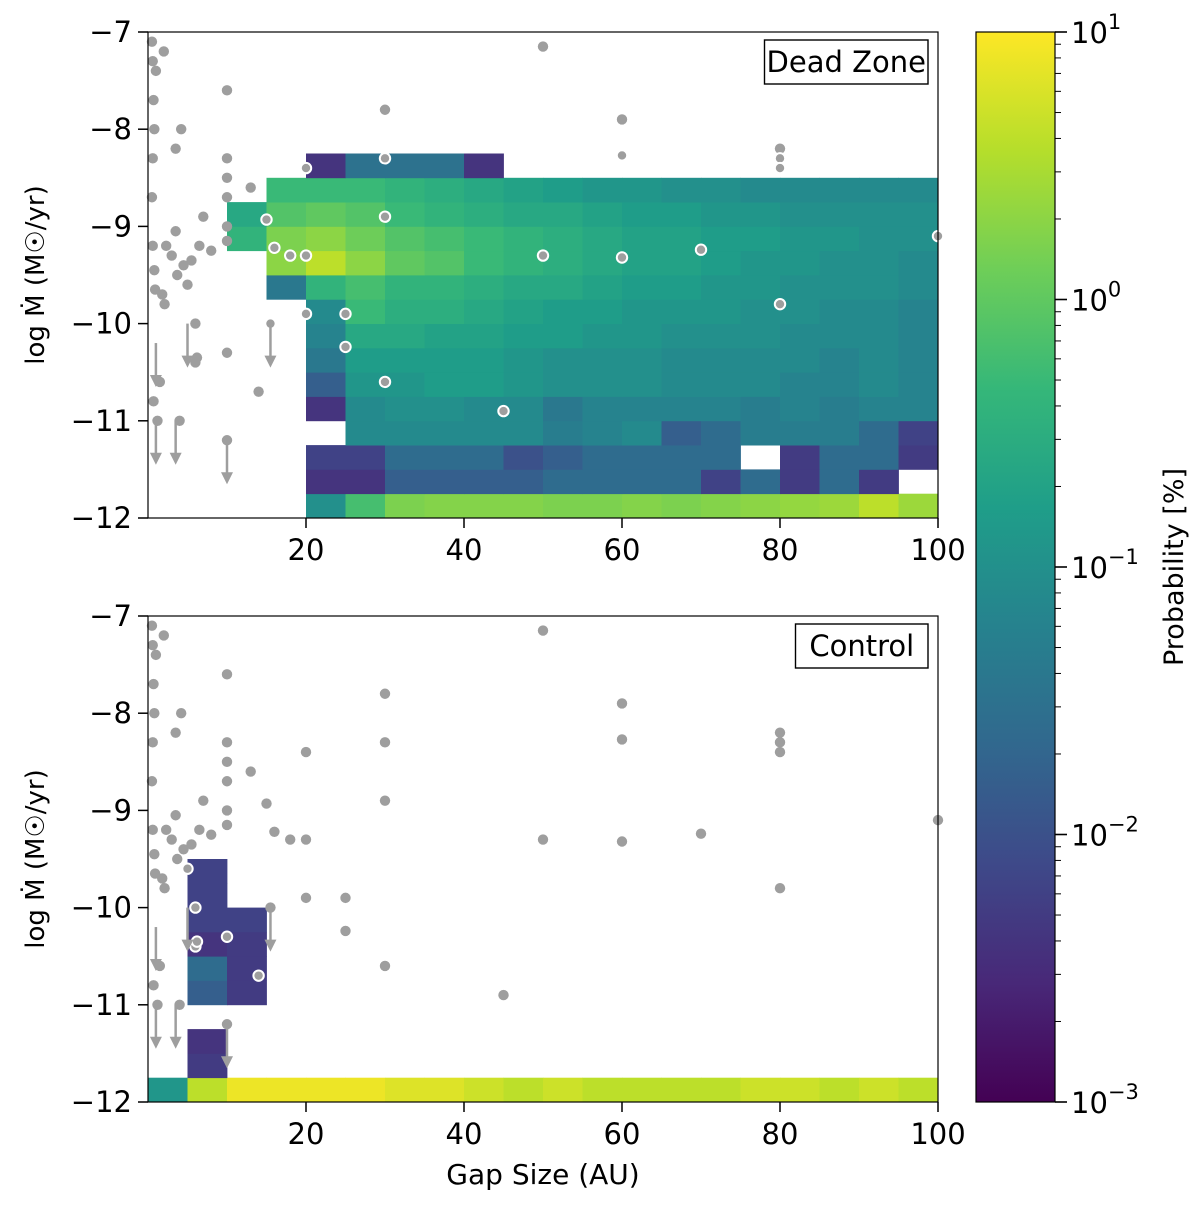  Describe the element at coordinates (464, 1134) in the screenshot. I see `x-tick-label: 40` at that location.